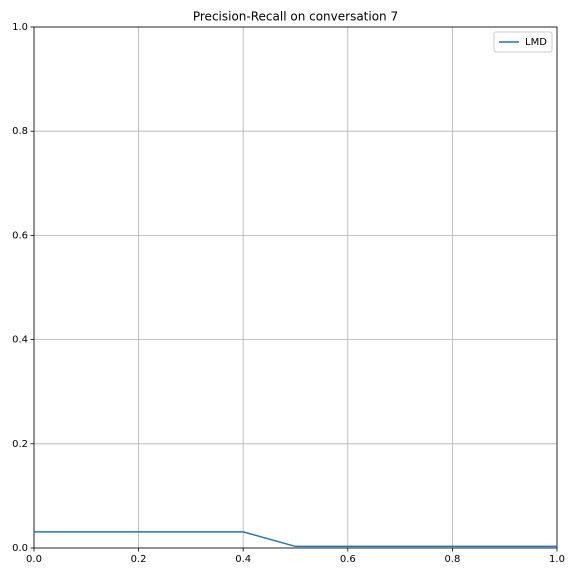 This screenshot has width=576, height=576. What do you see at coordinates (20, 548) in the screenshot?
I see `y-tick-label: 0.0` at bounding box center [20, 548].